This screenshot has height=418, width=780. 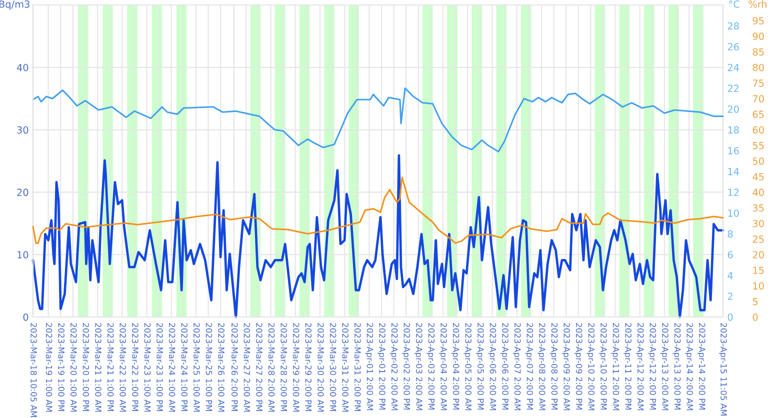 What do you see at coordinates (296, 367) in the screenshot?
I see `x-tick-label: 2023-Mar-29 2:00 AM` at bounding box center [296, 367].